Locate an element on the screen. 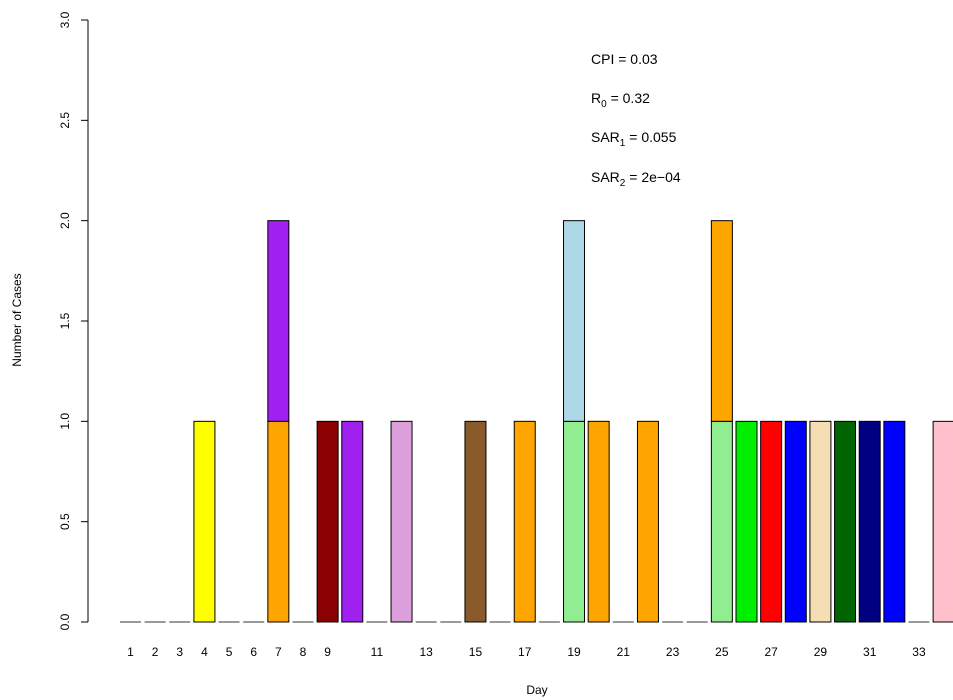 The width and height of the screenshot is (953, 700). y-tick-label: 2.0 is located at coordinates (65, 220).